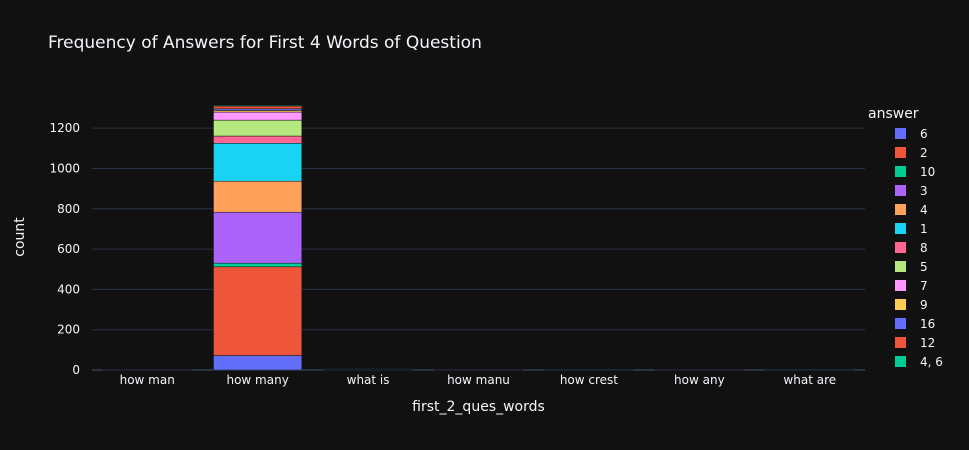 Image resolution: width=969 pixels, height=450 pixels. What do you see at coordinates (68, 209) in the screenshot?
I see `y-tick-label: 800` at bounding box center [68, 209].